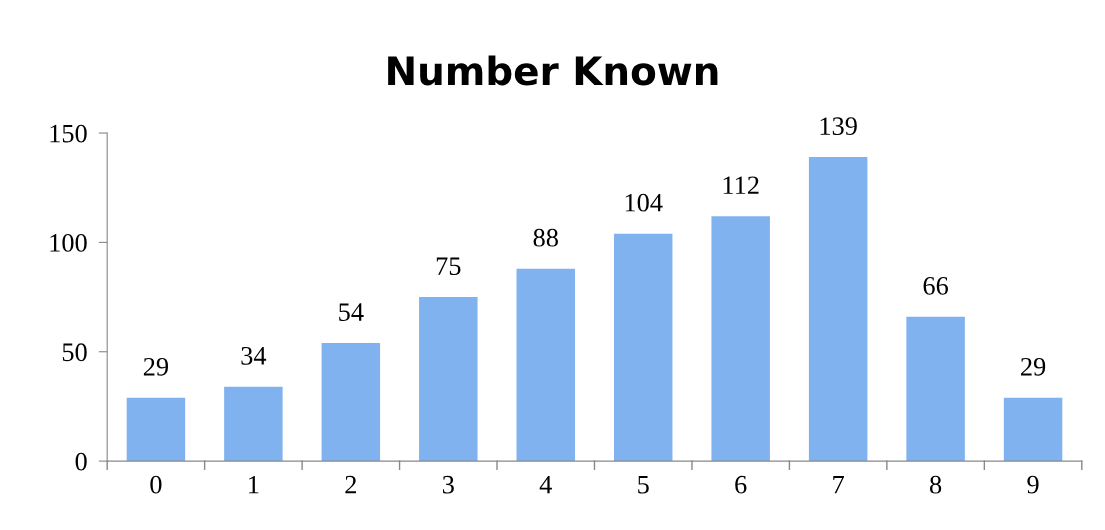 The height and width of the screenshot is (530, 1105). Describe the element at coordinates (553, 70) in the screenshot. I see `chart-title: Number Known` at that location.